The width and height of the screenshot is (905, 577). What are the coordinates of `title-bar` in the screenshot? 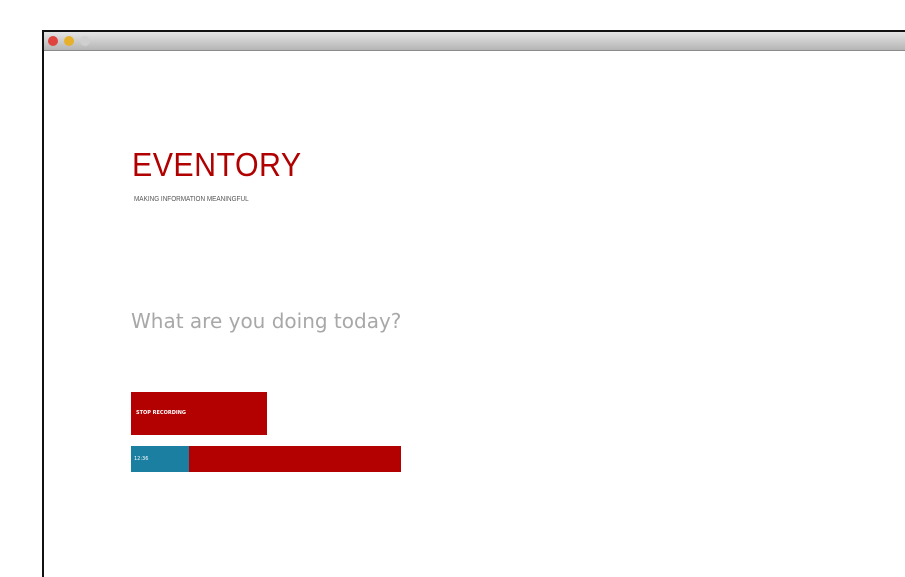 It's located at (474, 41).